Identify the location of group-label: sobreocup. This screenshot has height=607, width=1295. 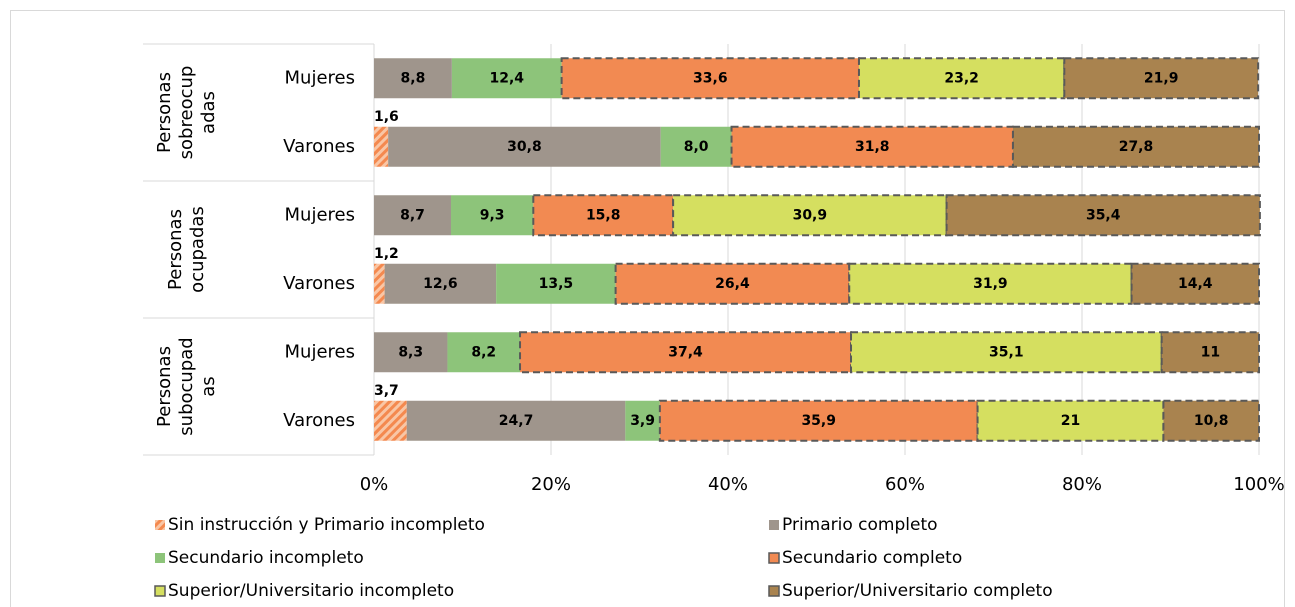
(186, 113).